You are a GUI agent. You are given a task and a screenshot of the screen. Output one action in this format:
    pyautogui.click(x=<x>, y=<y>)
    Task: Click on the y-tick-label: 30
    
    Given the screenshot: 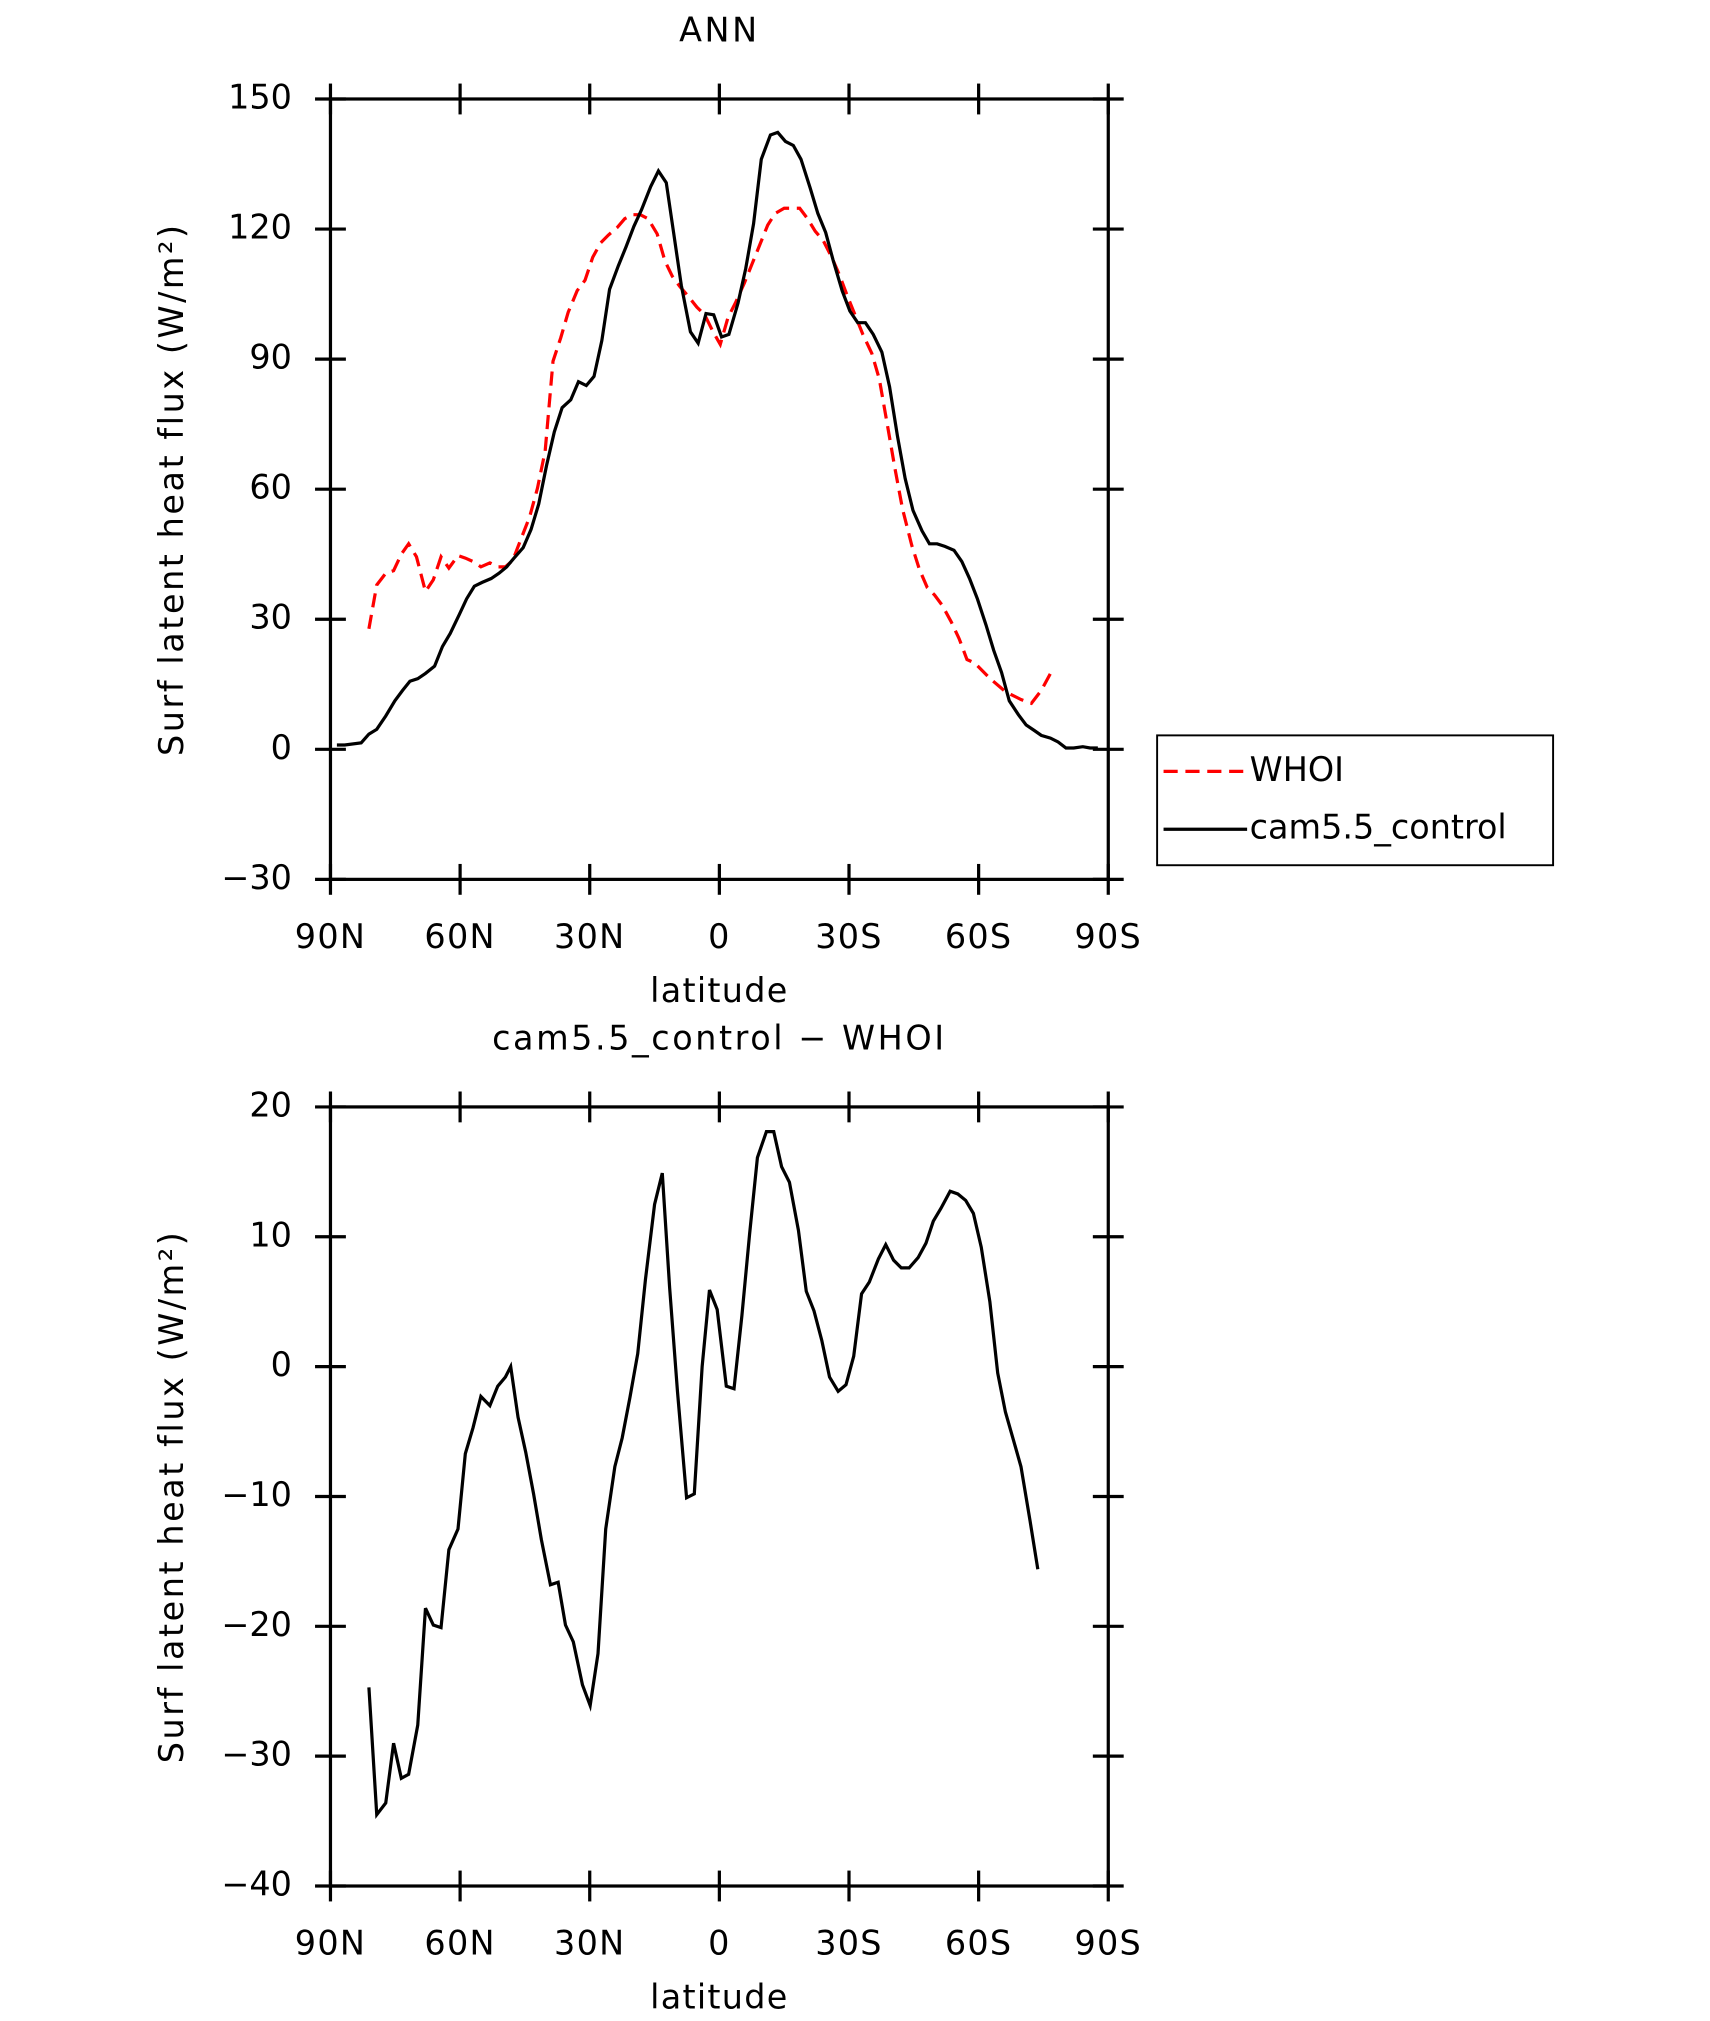 What is the action you would take?
    pyautogui.click(x=270, y=617)
    